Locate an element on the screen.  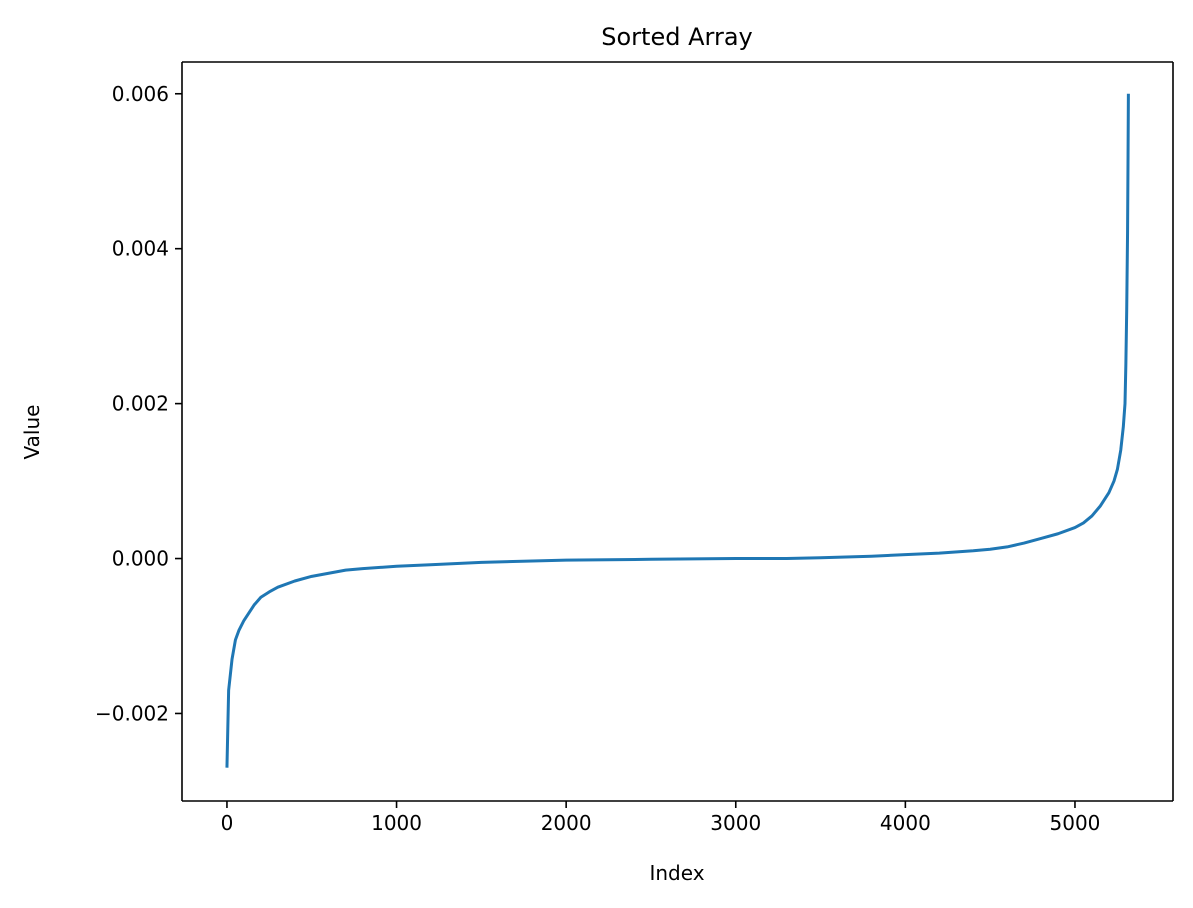
y-tick-label: 0.004 is located at coordinates (140, 249).